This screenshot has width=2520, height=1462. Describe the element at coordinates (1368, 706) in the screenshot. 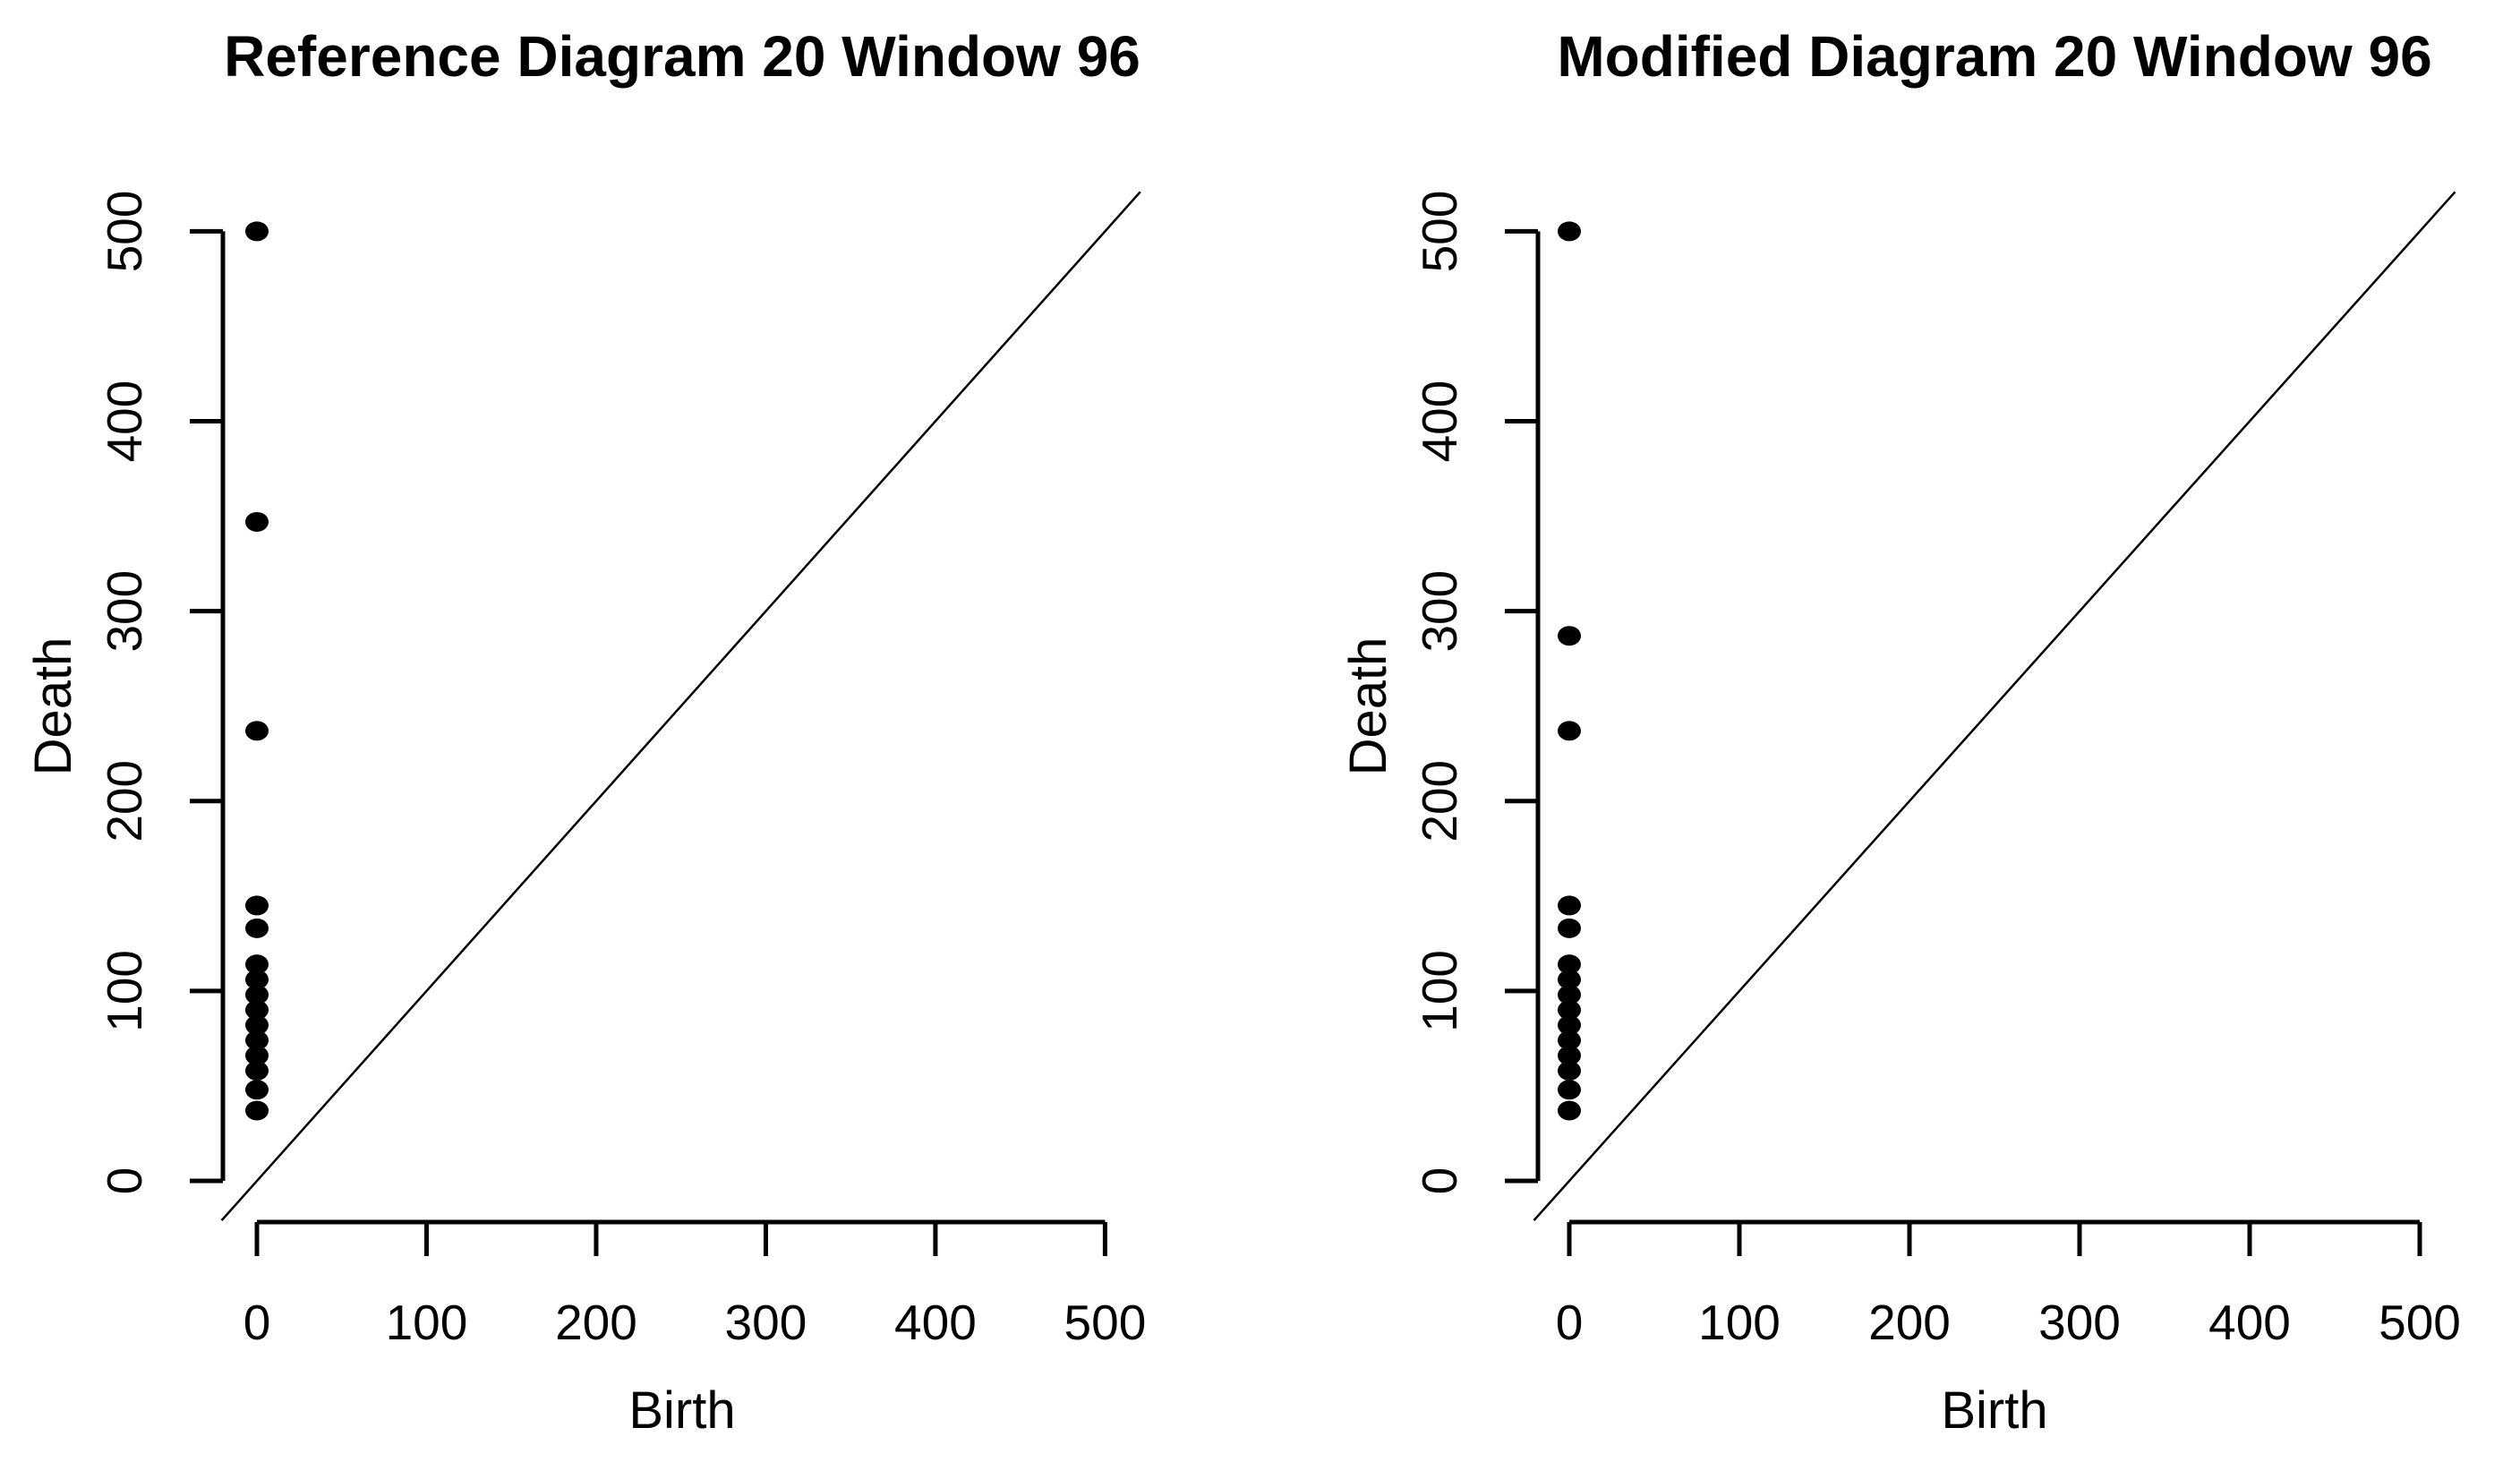

I see `modified-y-axis-label: Death` at that location.